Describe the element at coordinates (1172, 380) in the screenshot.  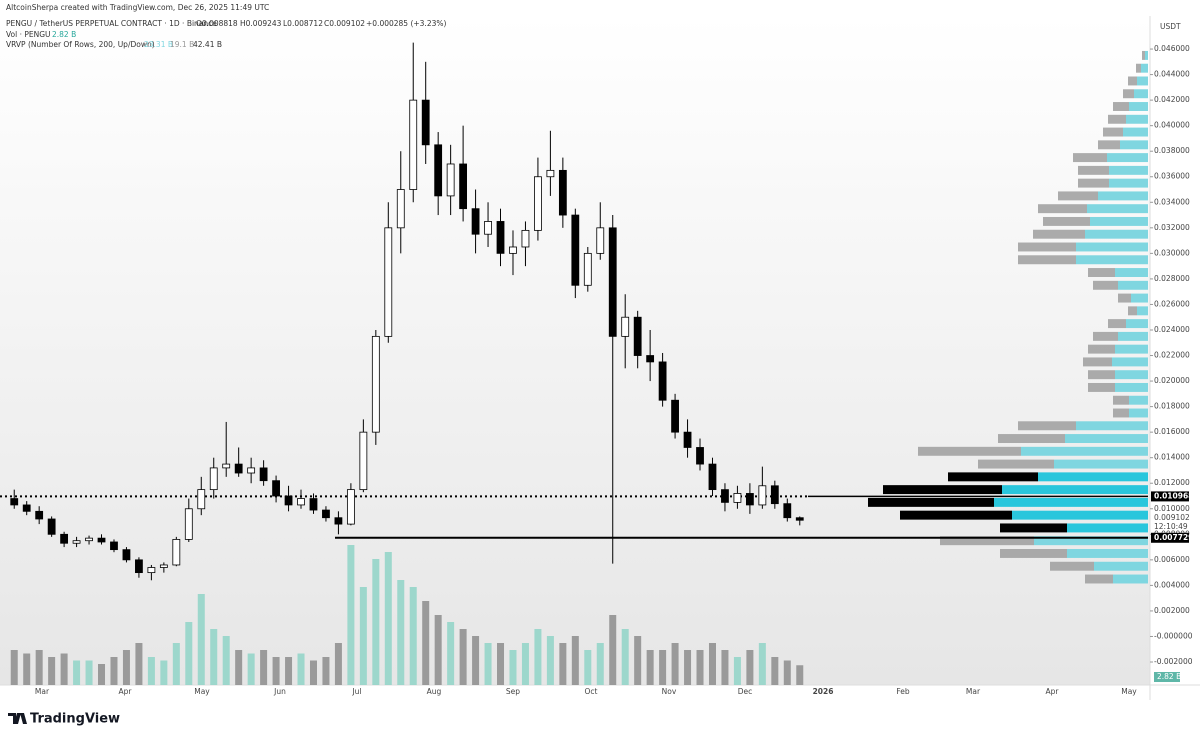
I see `y-tick-label: 0.020000` at that location.